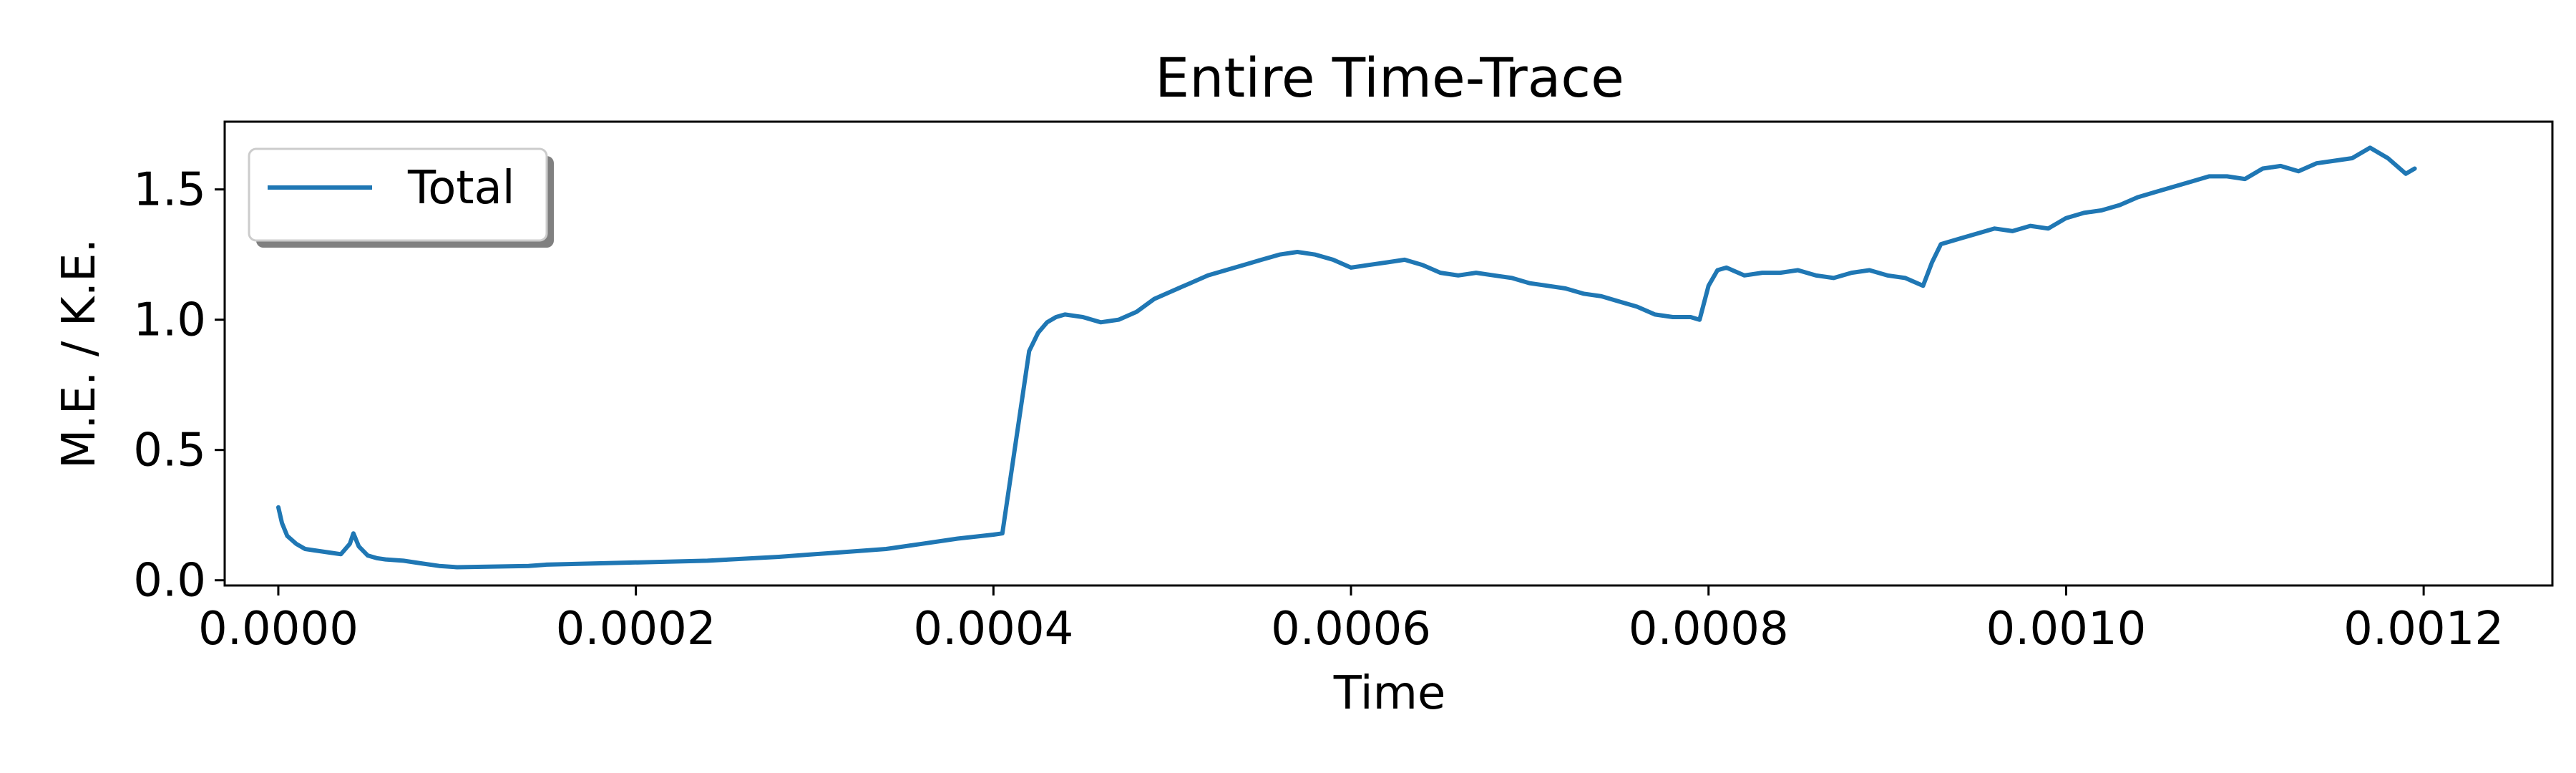 The height and width of the screenshot is (773, 2576). I want to click on x-tick-label: 0.0006, so click(1351, 629).